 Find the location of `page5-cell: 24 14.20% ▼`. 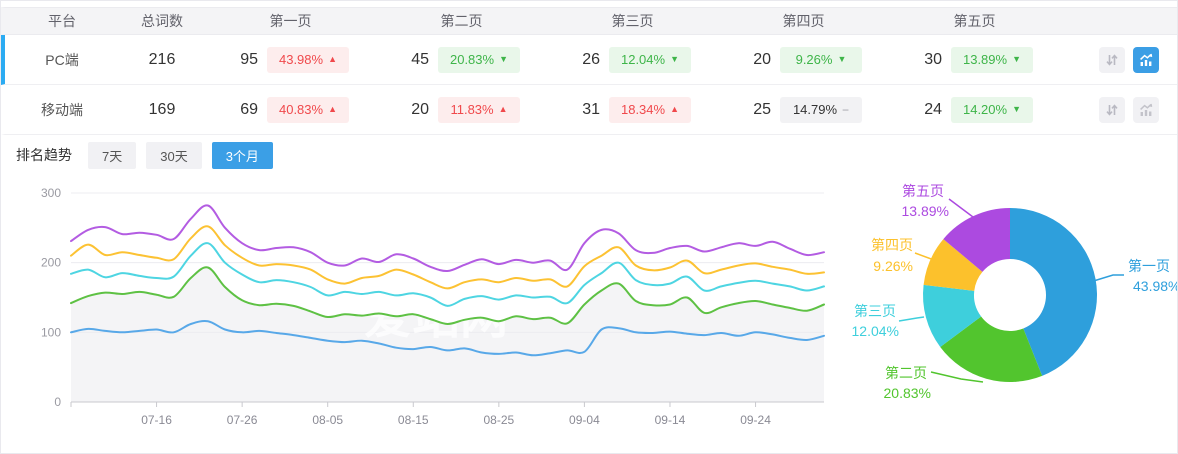

page5-cell: 24 14.20% ▼ is located at coordinates (974, 109).